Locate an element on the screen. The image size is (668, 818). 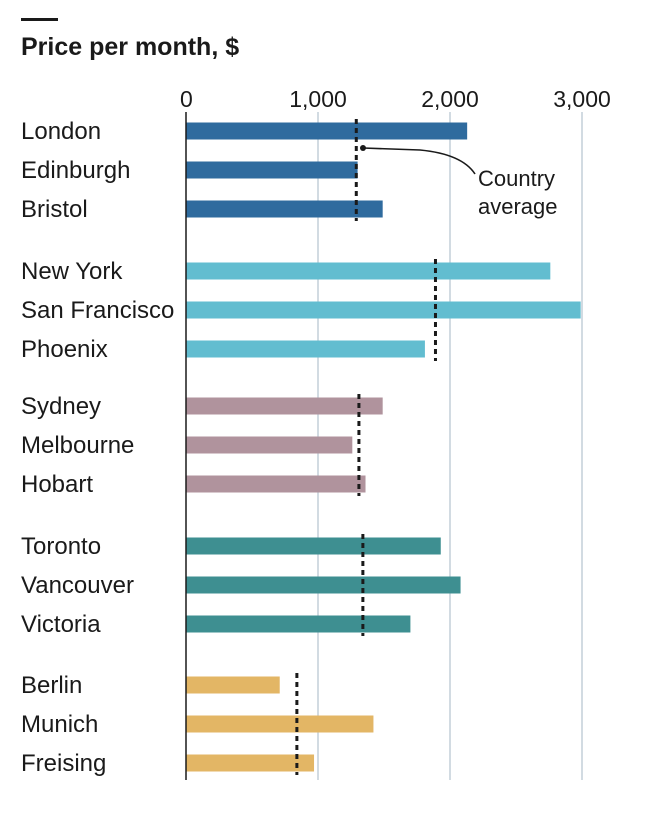
category-label: Vancouver is located at coordinates (77, 585).